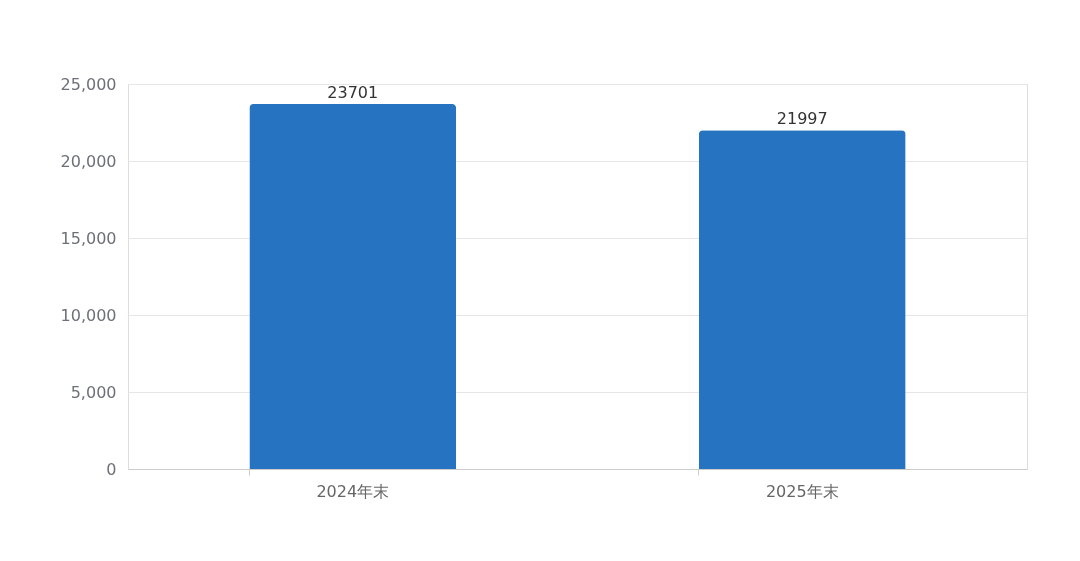 The height and width of the screenshot is (561, 1080). I want to click on y-tick-label: 20,000, so click(88, 161).